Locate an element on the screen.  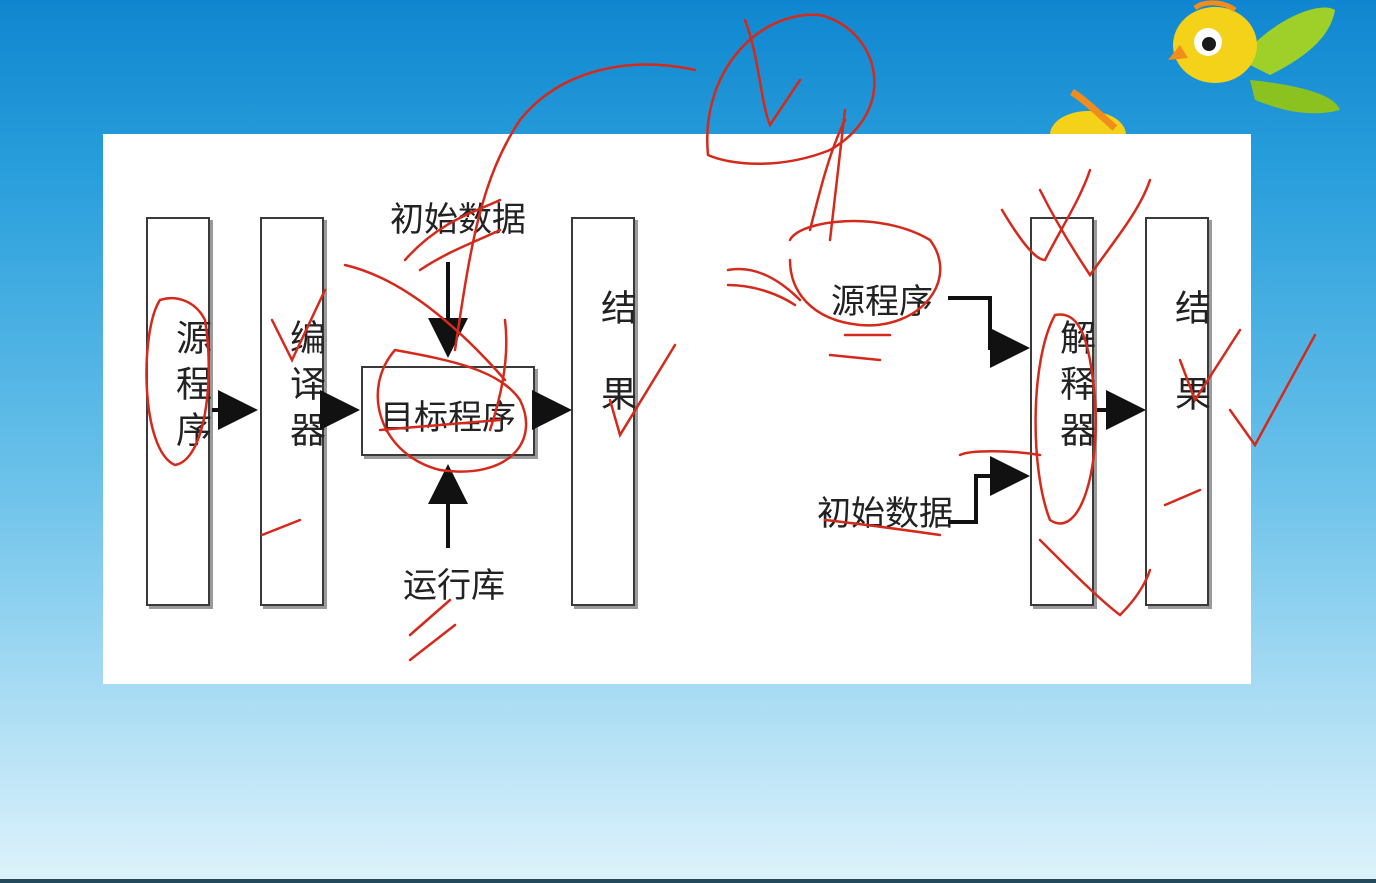
target-program-box: 目标程序 is located at coordinates (448, 411).